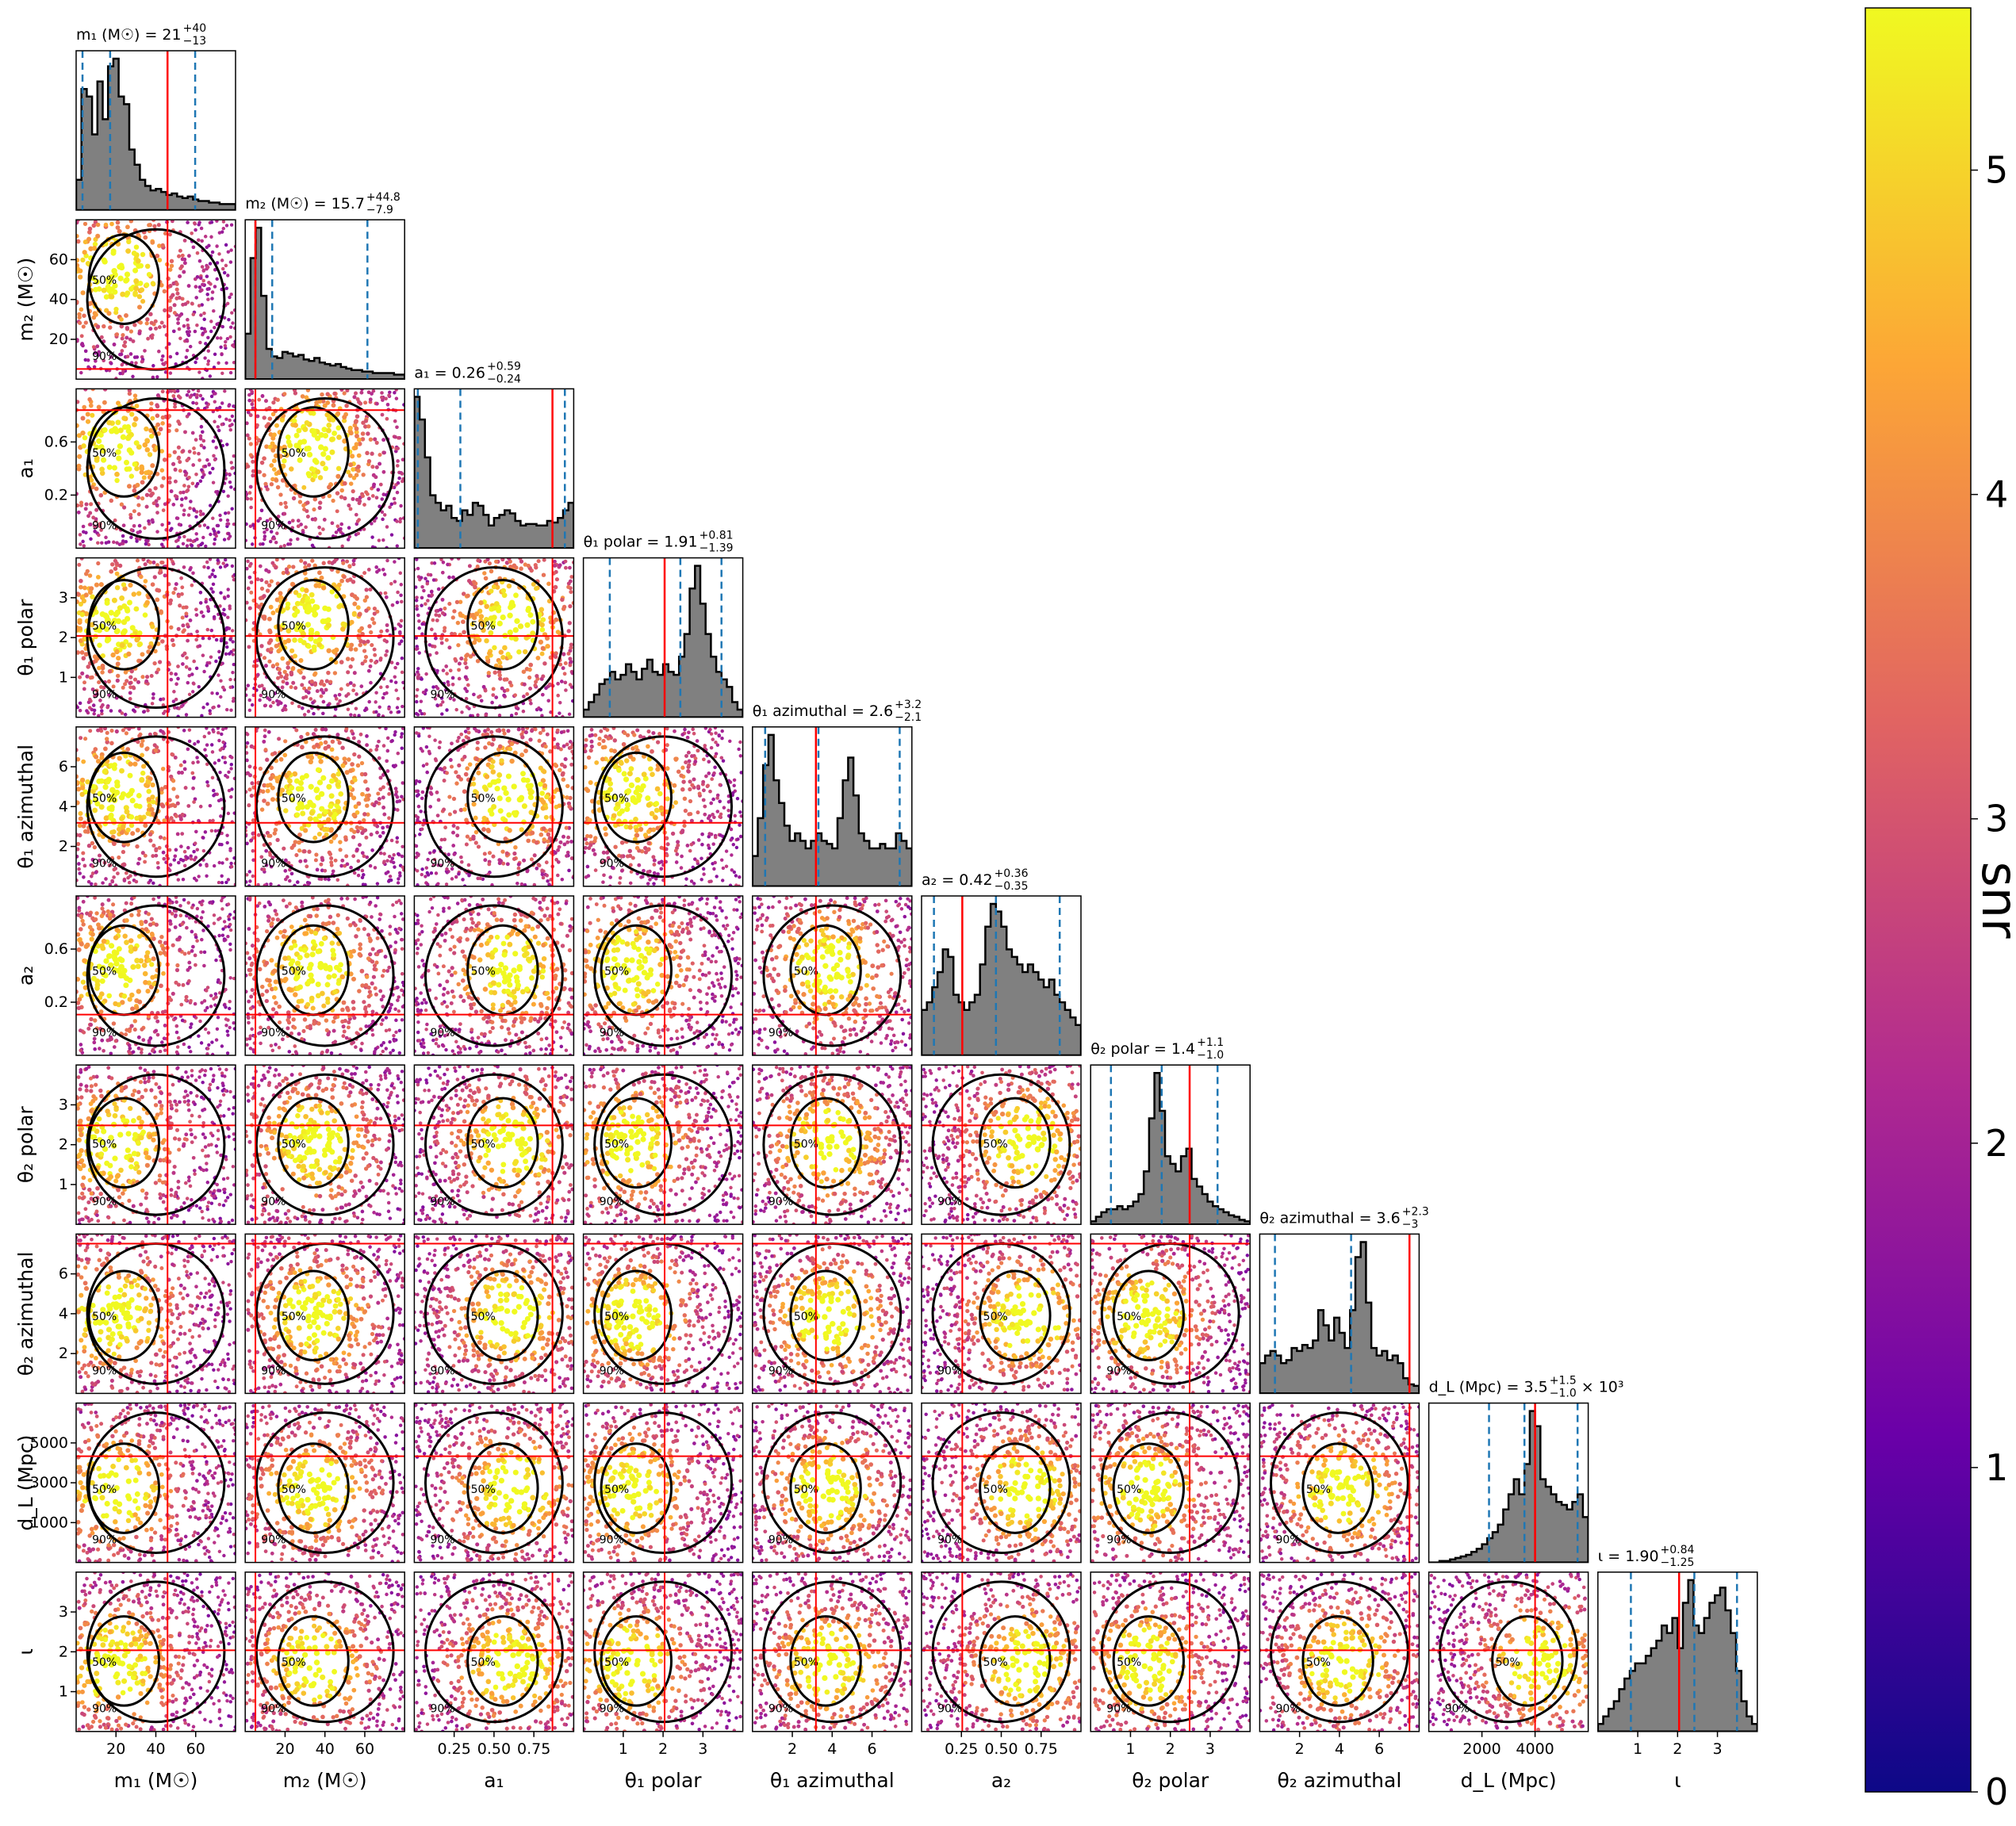  I want to click on colorbar: snr 0 1 2 3 4 5, so click(1940, 910).